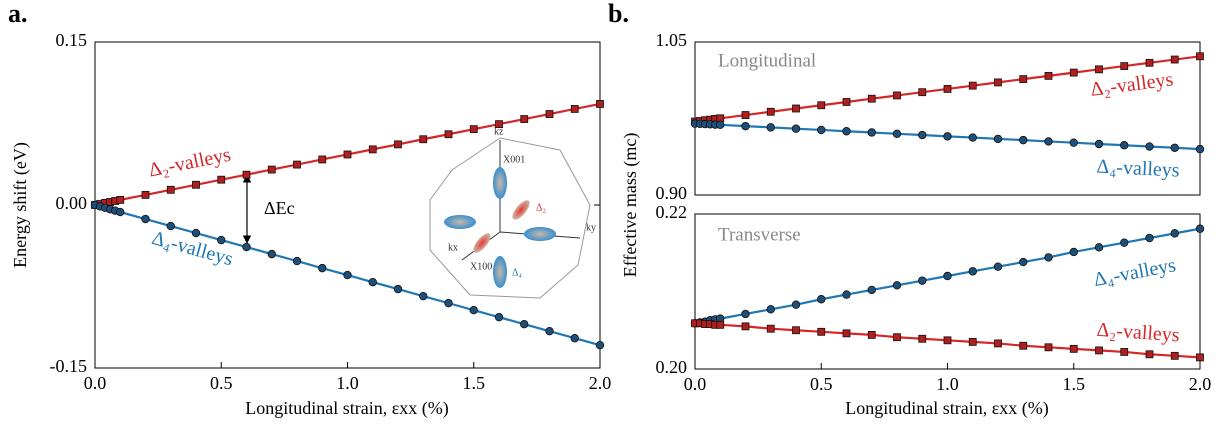 The height and width of the screenshot is (432, 1225). Describe the element at coordinates (453, 247) in the screenshot. I see `inset-label: kx` at that location.